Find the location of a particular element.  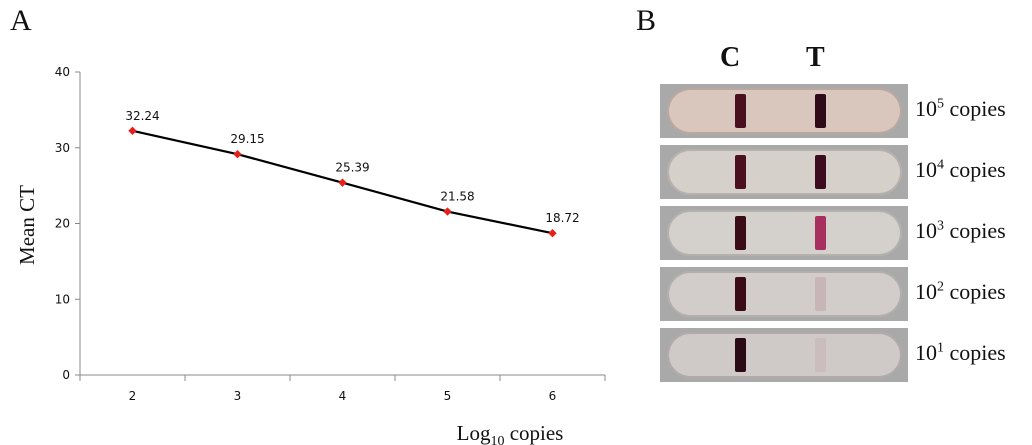

control-line-header: C is located at coordinates (730, 57).